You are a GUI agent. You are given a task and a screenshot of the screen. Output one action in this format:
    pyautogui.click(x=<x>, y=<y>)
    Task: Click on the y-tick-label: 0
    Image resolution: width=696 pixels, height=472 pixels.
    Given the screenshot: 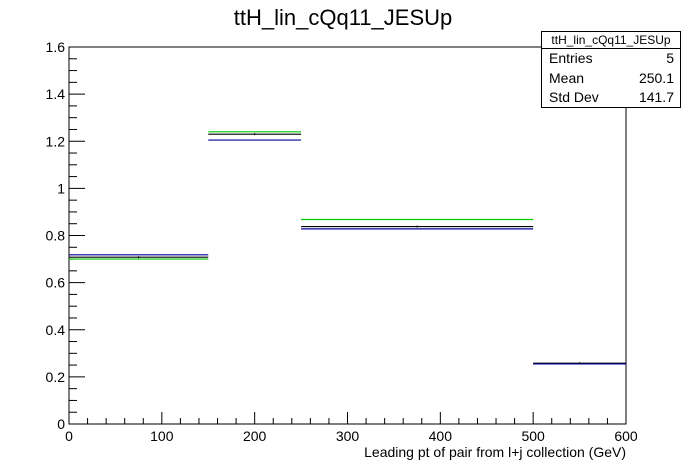 What is the action you would take?
    pyautogui.click(x=61, y=424)
    